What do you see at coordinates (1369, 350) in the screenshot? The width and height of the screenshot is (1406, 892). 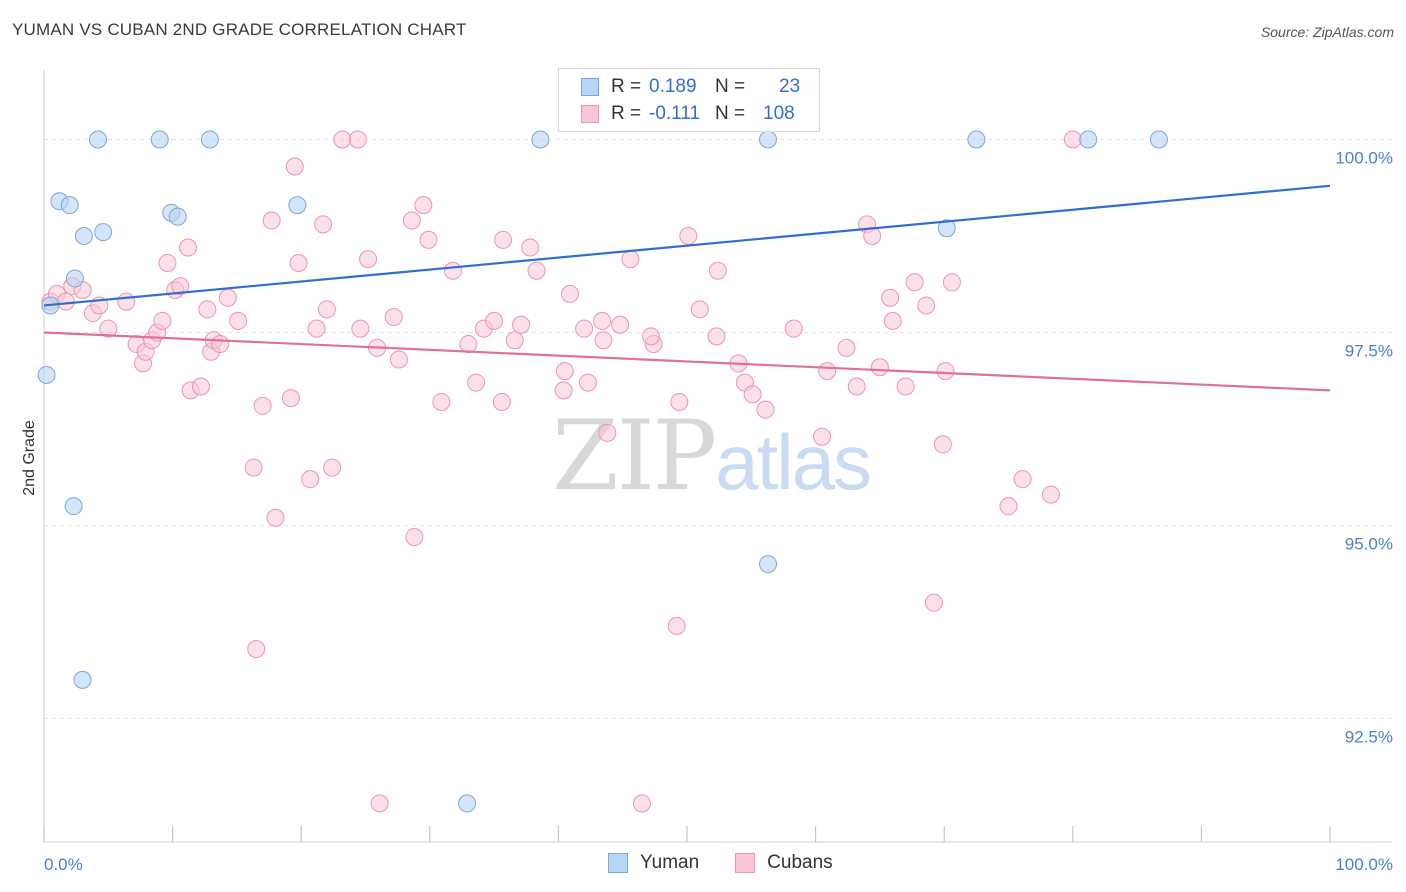 I see `y-tick-label: 97.5%` at bounding box center [1369, 350].